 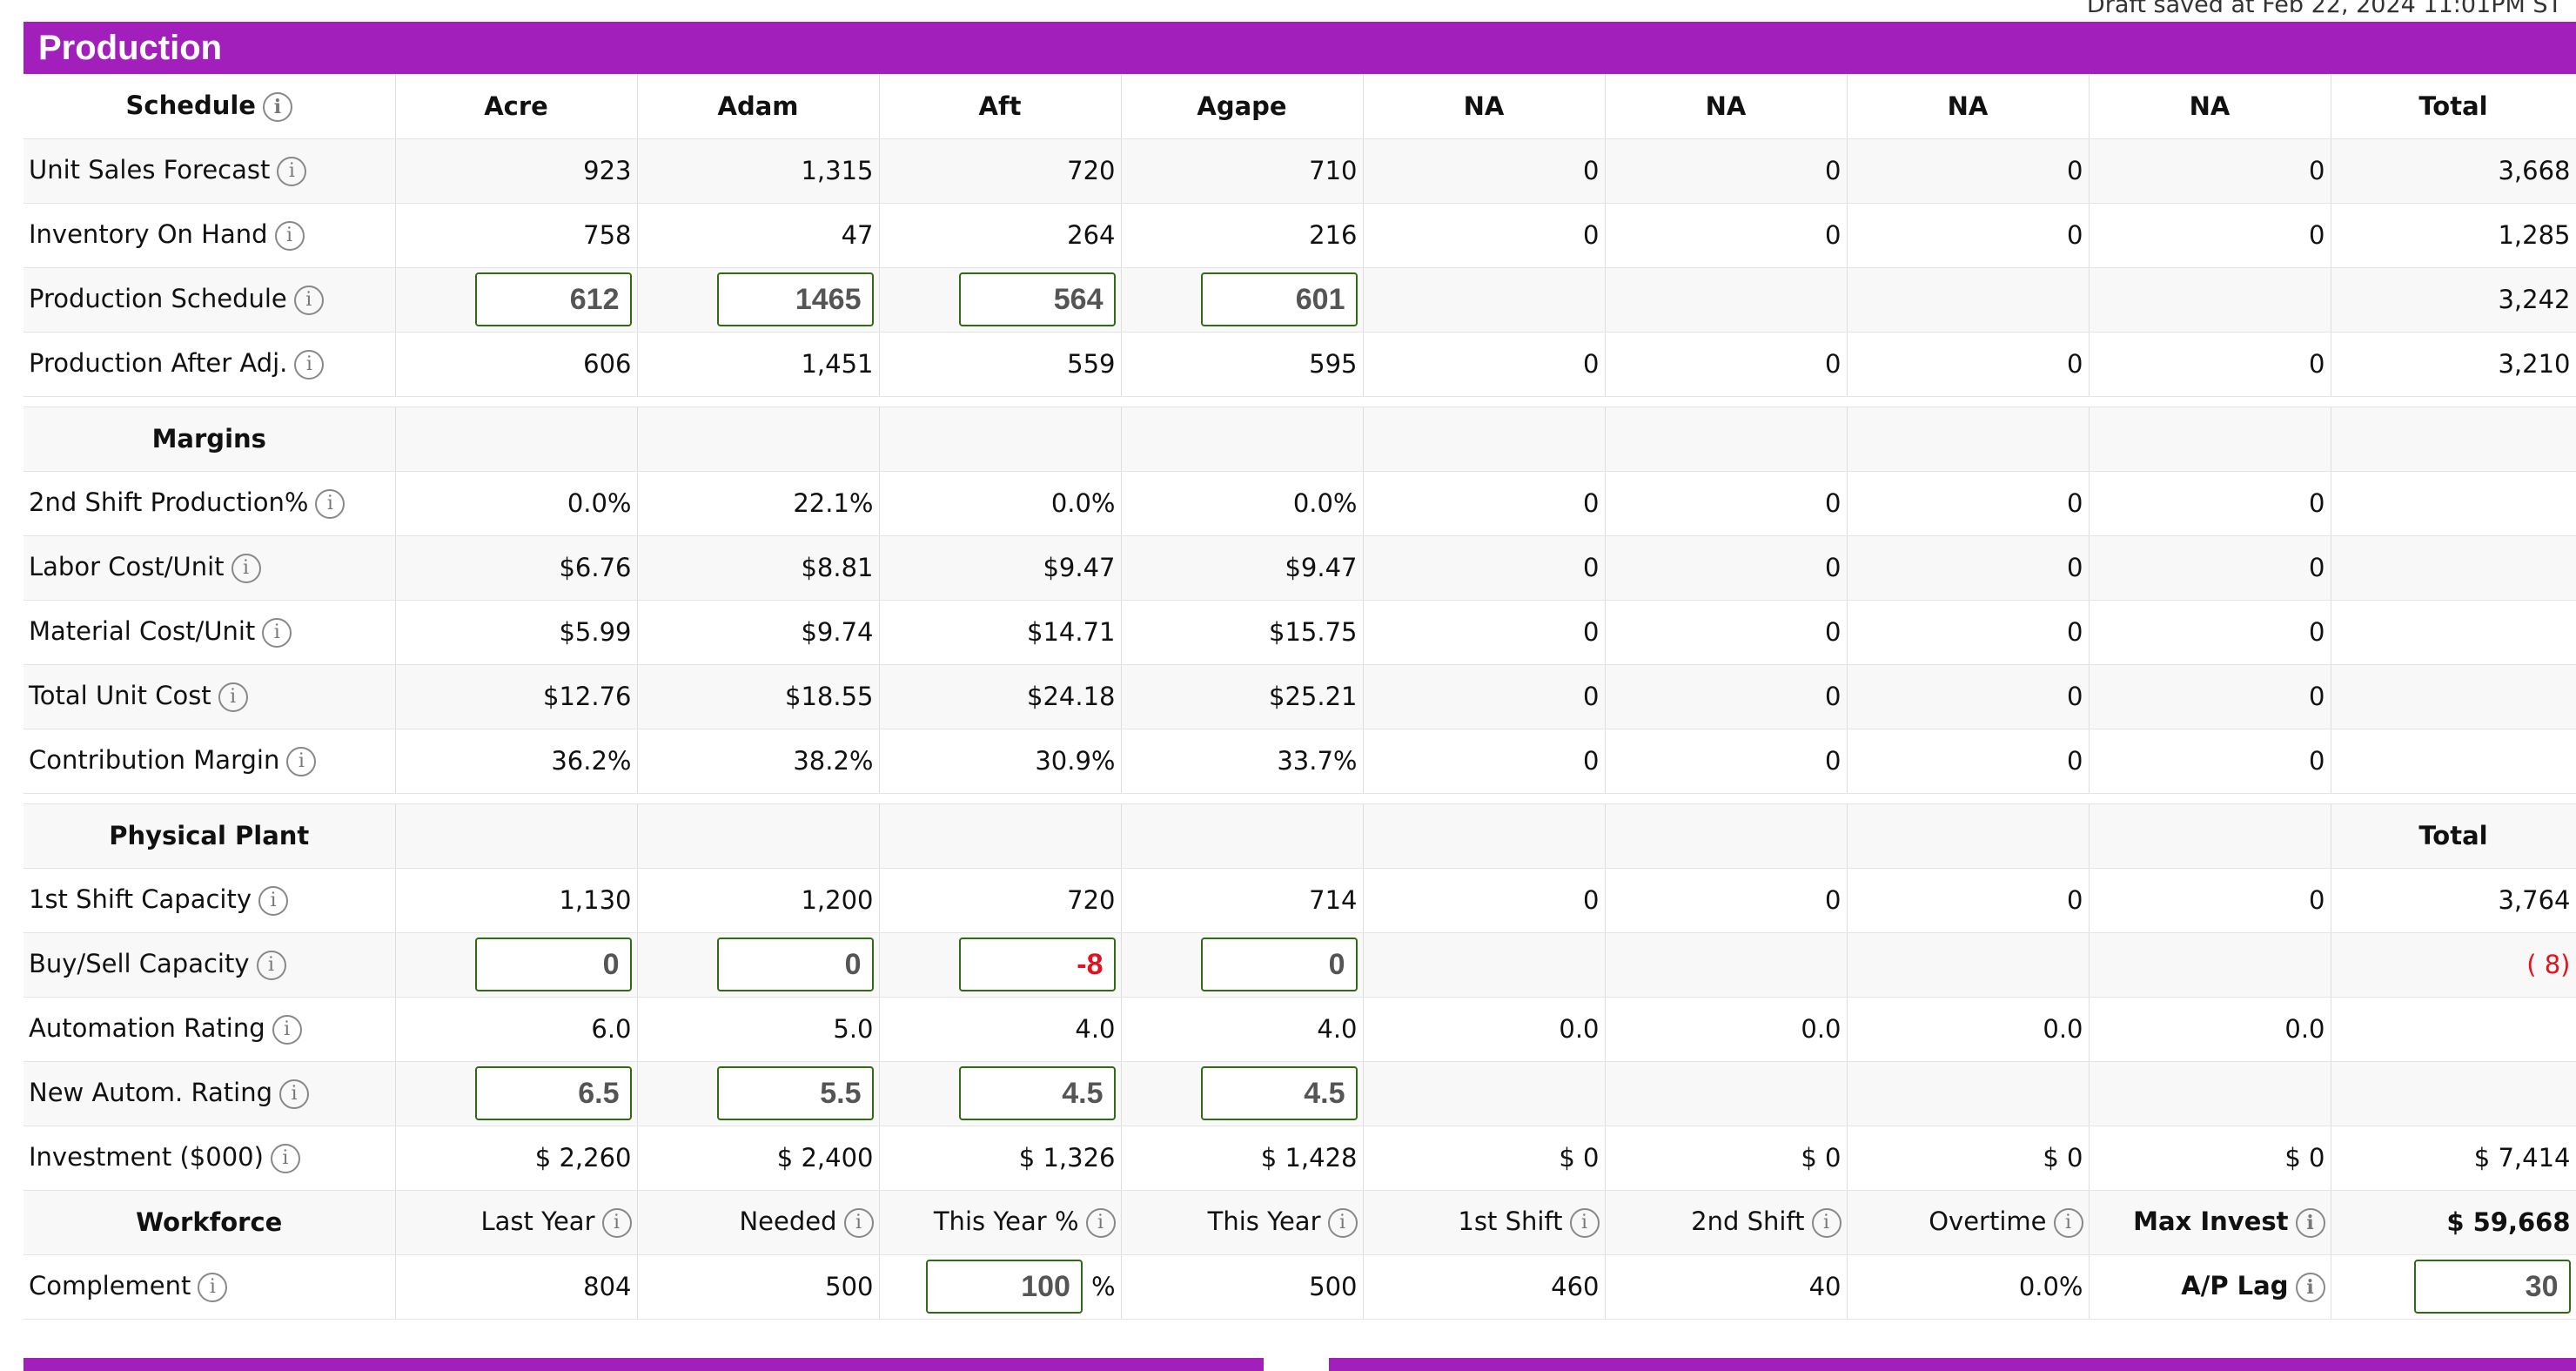 I want to click on new-automation-input: 5.5, so click(x=795, y=1093).